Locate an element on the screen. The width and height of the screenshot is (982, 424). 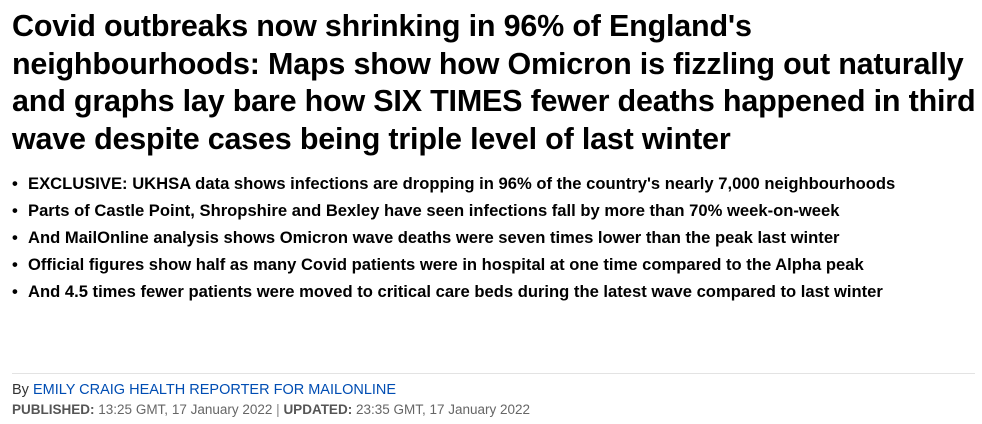
published-label: PUBLISHED: is located at coordinates (53, 409).